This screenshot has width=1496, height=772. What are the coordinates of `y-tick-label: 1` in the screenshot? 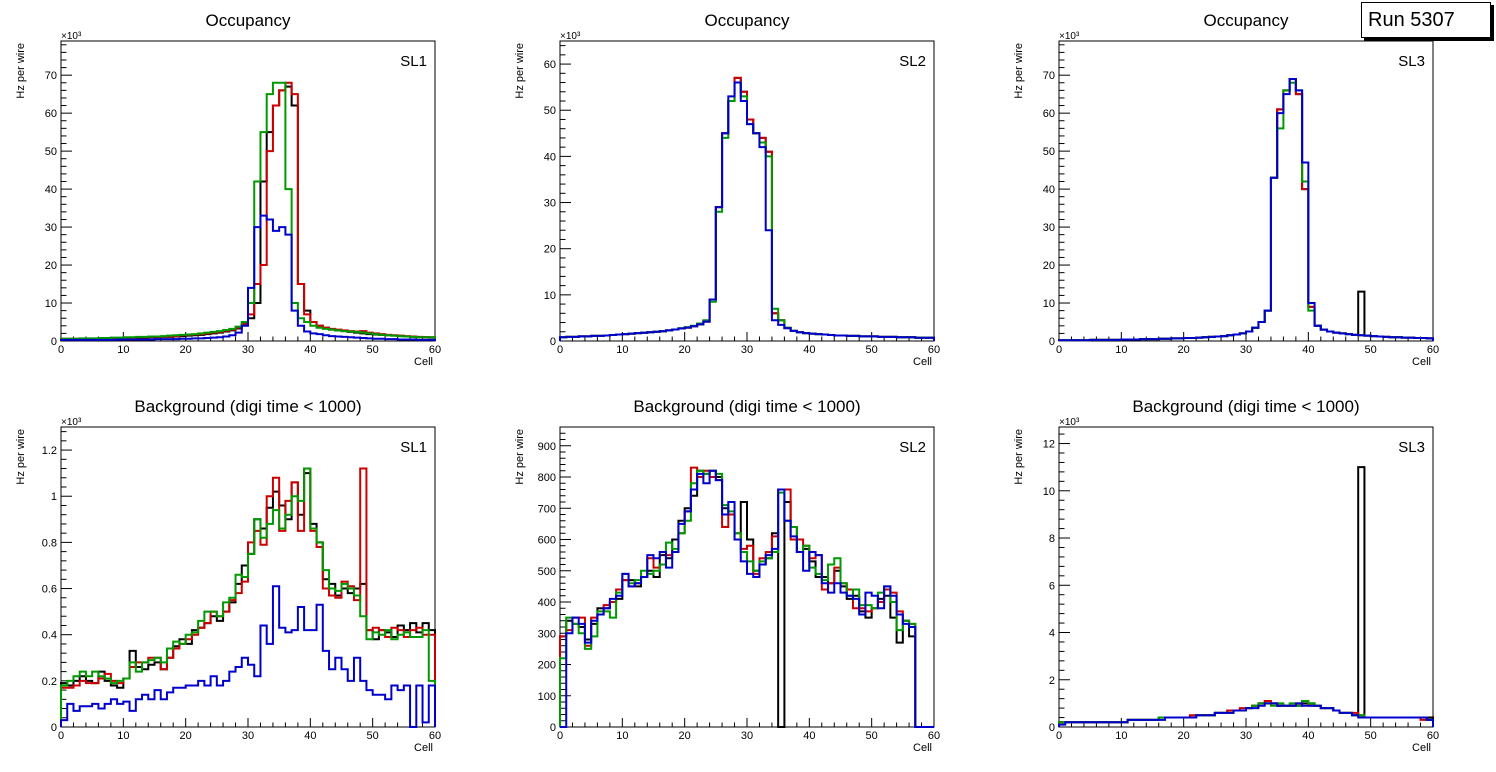 It's located at (54, 497).